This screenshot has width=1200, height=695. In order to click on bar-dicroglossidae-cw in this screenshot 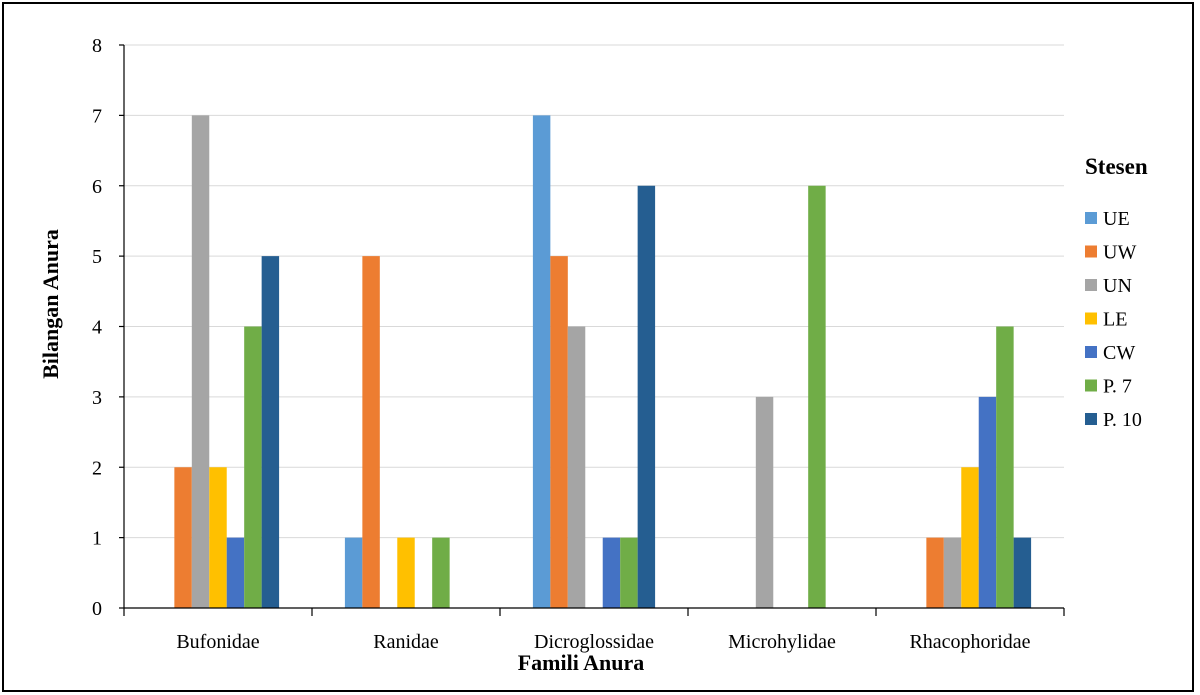, I will do `click(611, 572)`.